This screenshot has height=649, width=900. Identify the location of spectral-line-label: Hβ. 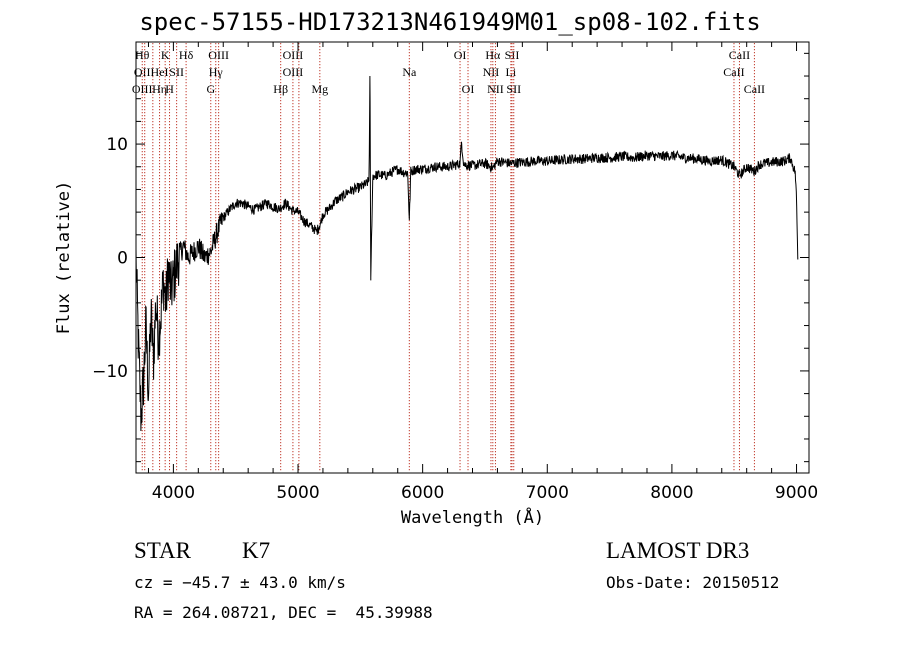
(280, 89).